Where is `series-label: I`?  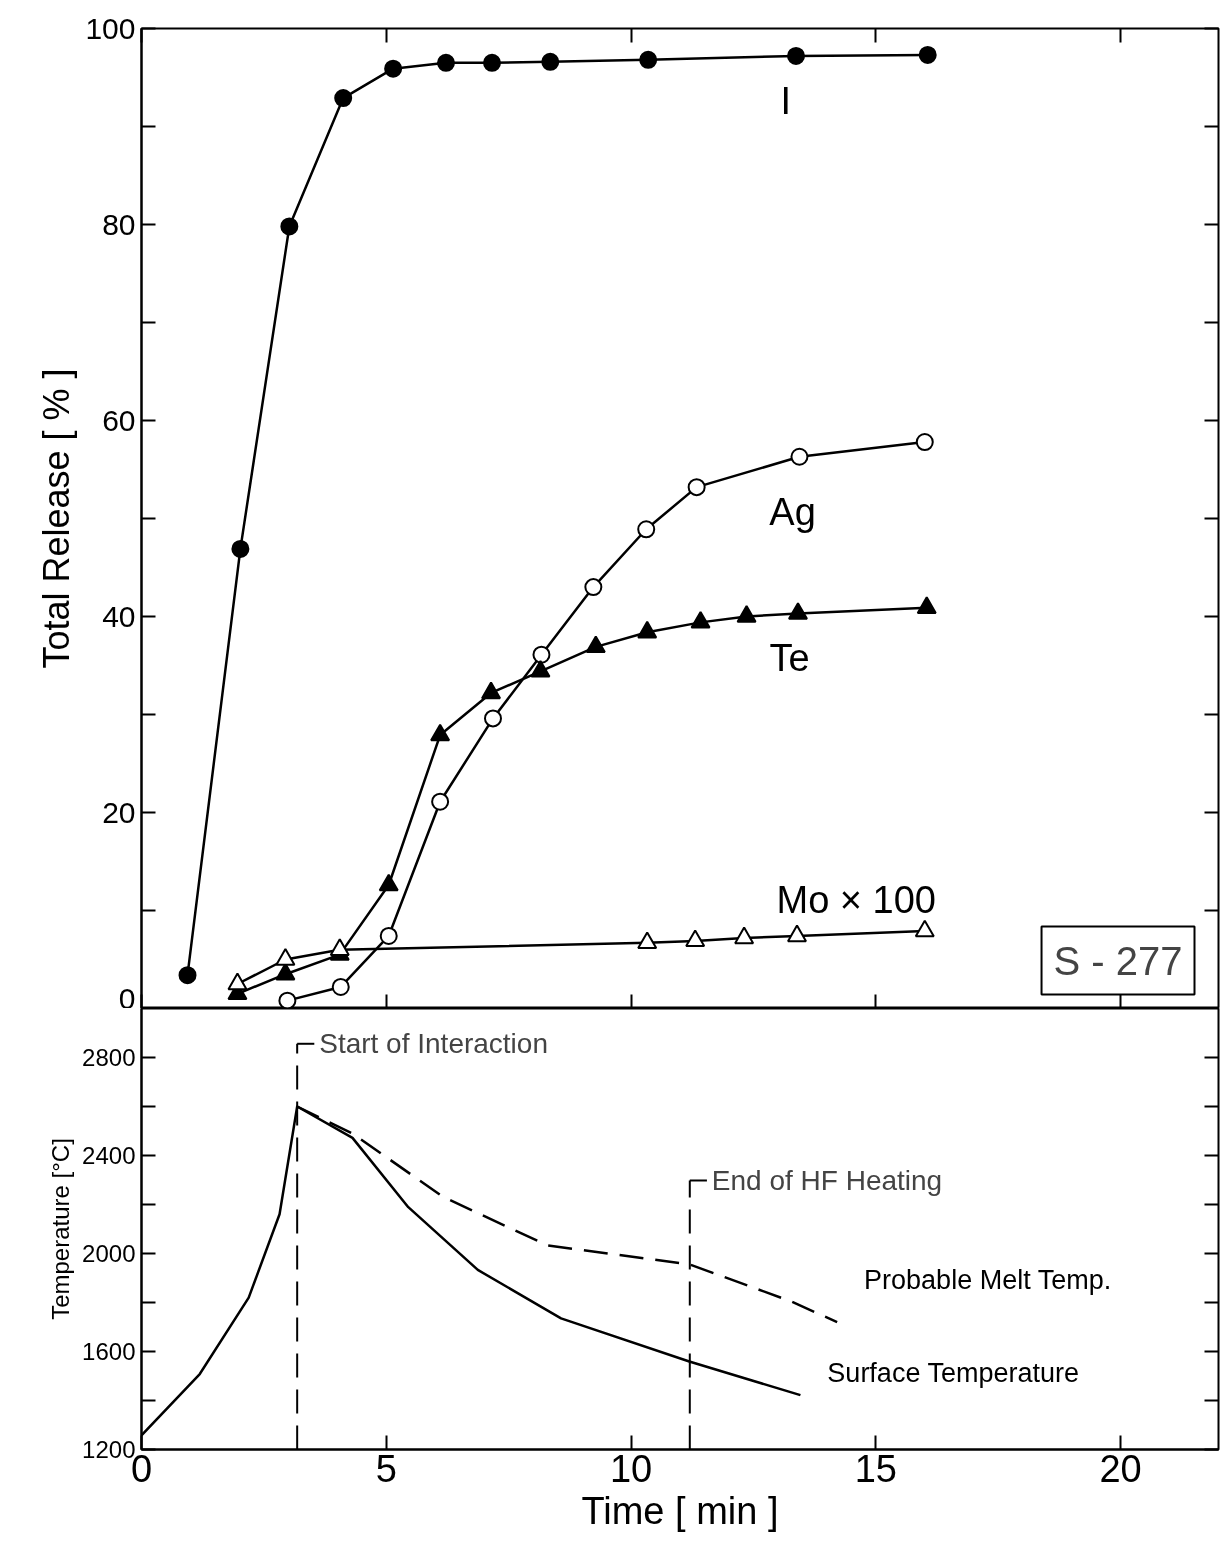
series-label: I is located at coordinates (786, 100).